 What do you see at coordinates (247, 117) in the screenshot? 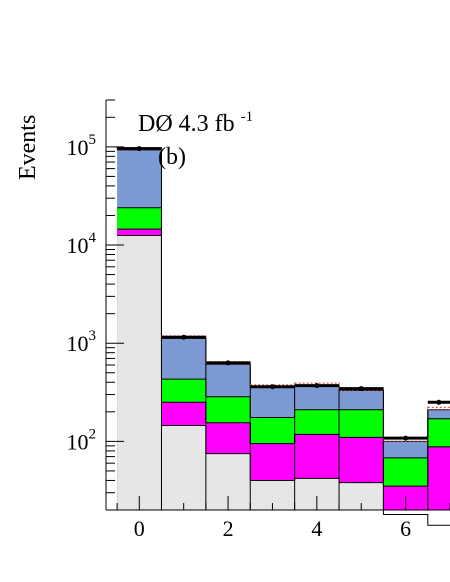
I see `experiment-label-sup: -1` at bounding box center [247, 117].